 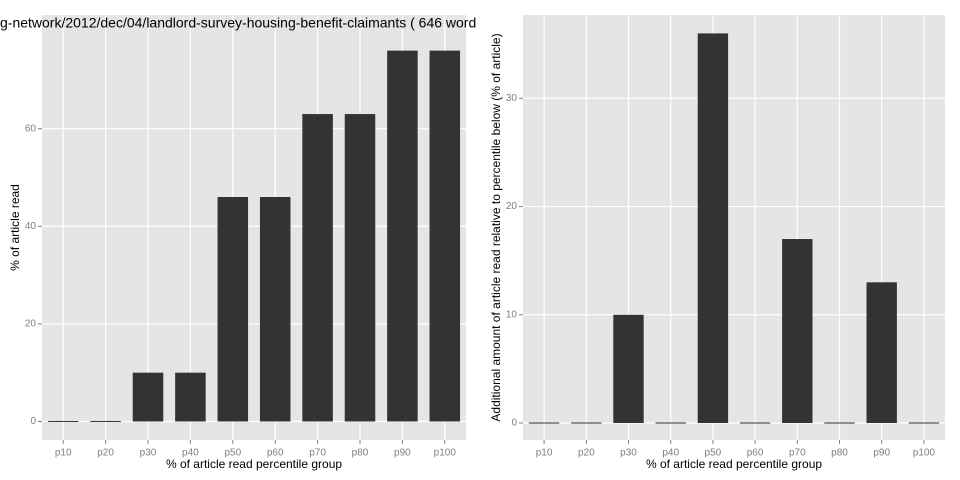 What do you see at coordinates (31, 128) in the screenshot?
I see `y-tick-label: 60` at bounding box center [31, 128].